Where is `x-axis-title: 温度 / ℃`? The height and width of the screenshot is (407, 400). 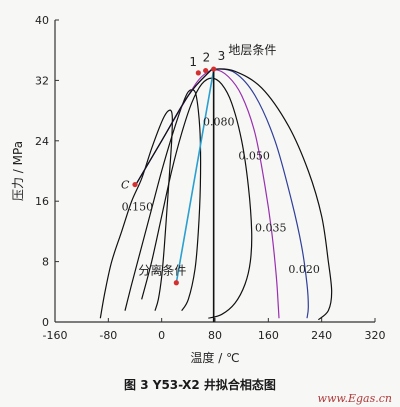
x-axis-title: 温度 / ℃ is located at coordinates (214, 357).